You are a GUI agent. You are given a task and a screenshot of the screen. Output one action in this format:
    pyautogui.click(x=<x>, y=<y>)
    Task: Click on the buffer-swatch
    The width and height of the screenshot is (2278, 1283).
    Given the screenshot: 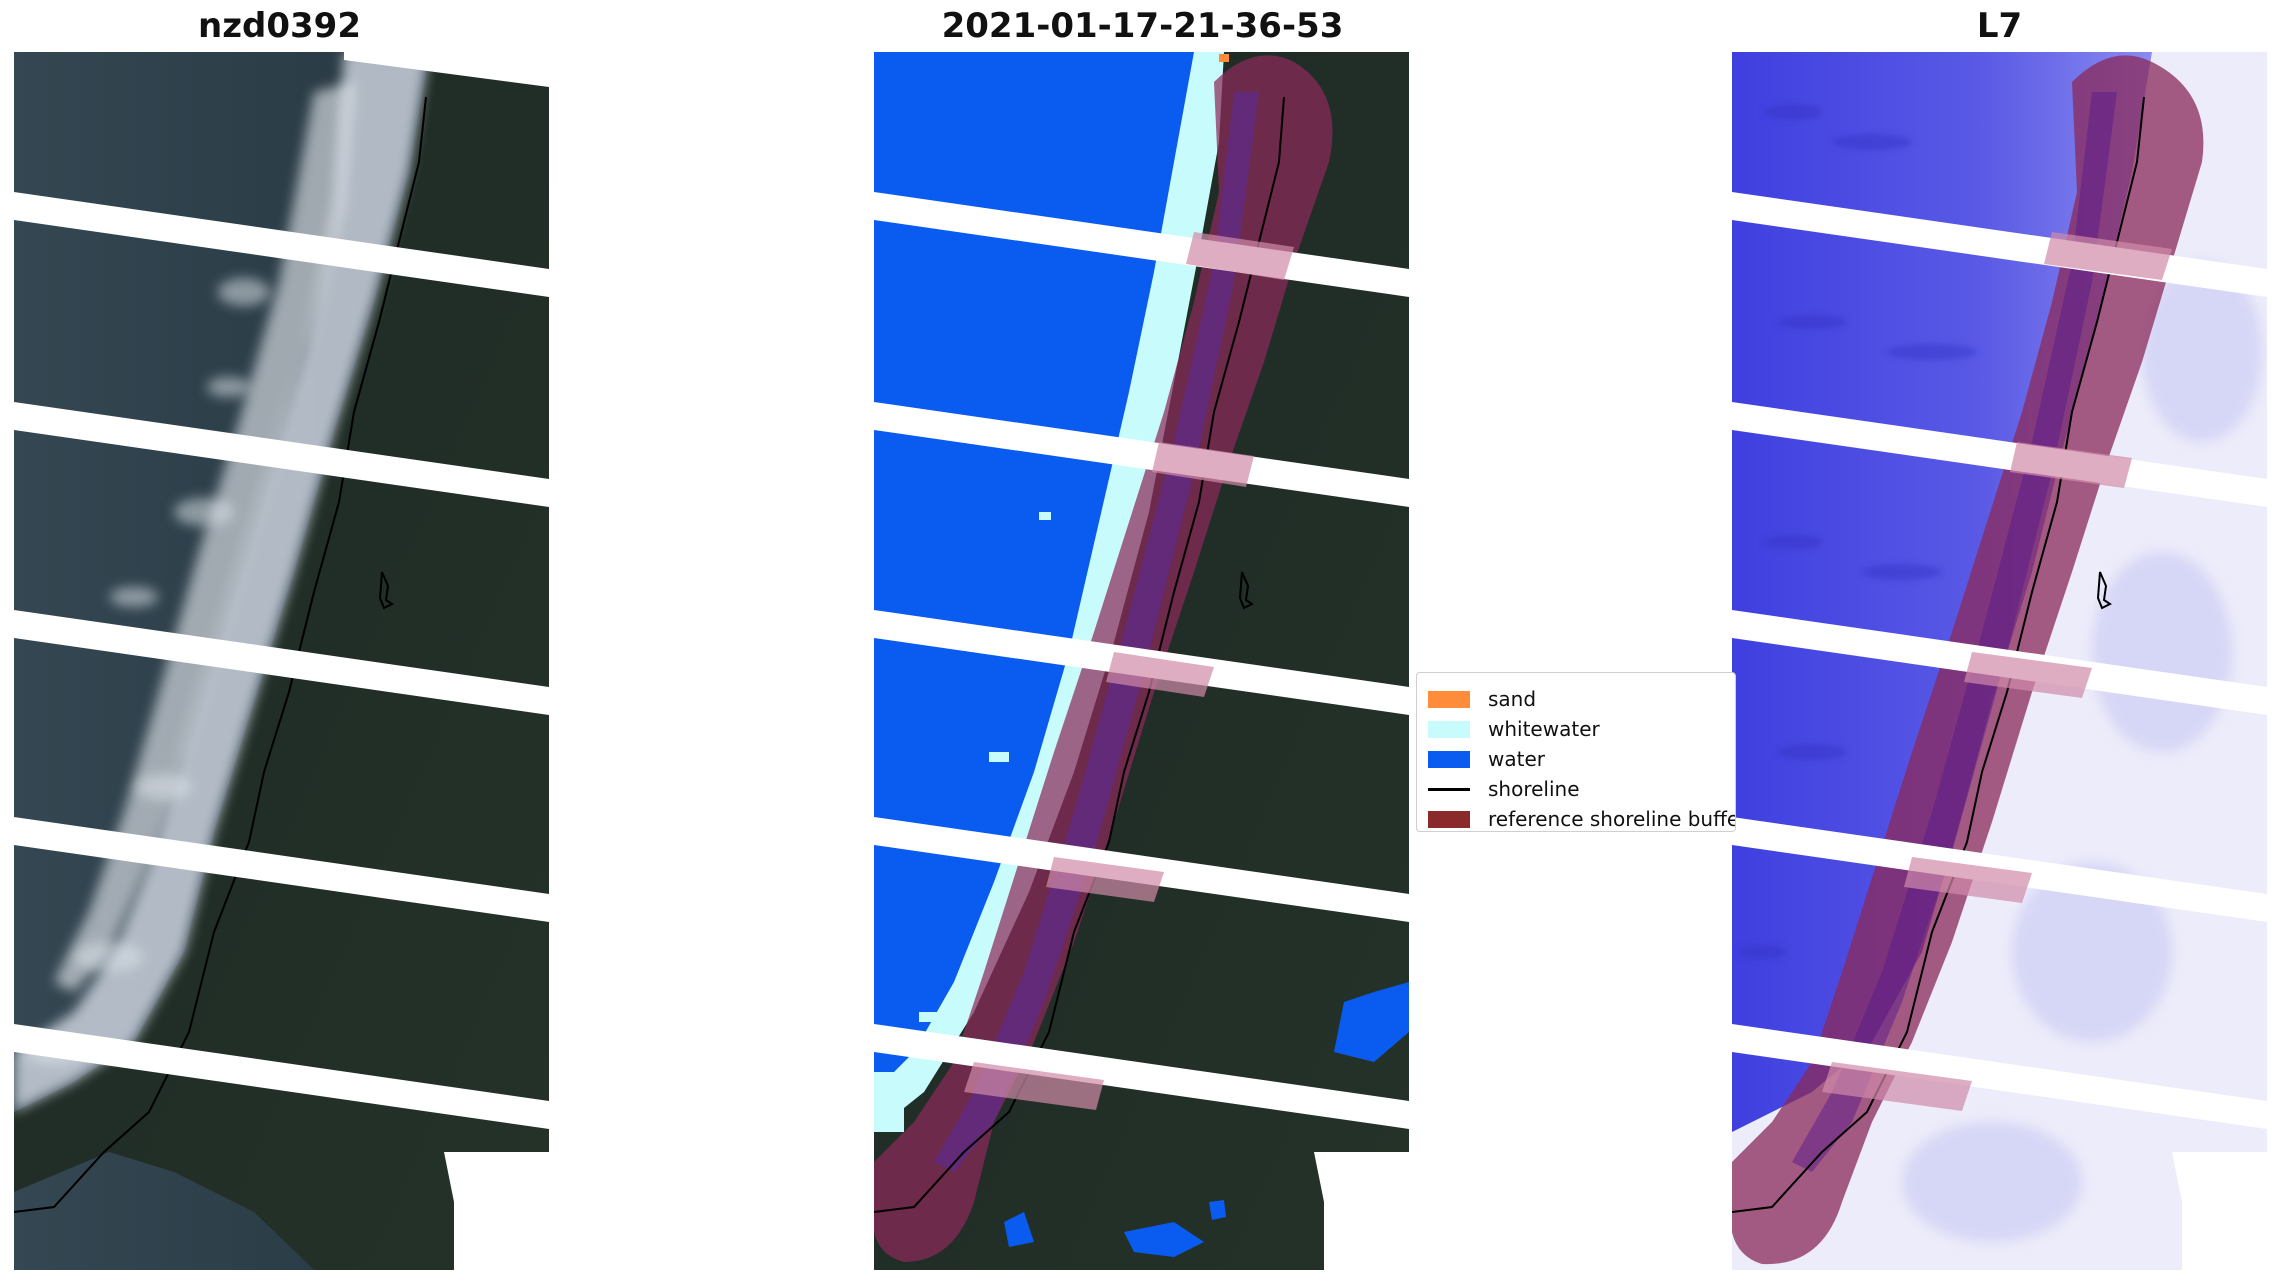 What is the action you would take?
    pyautogui.click(x=1449, y=819)
    